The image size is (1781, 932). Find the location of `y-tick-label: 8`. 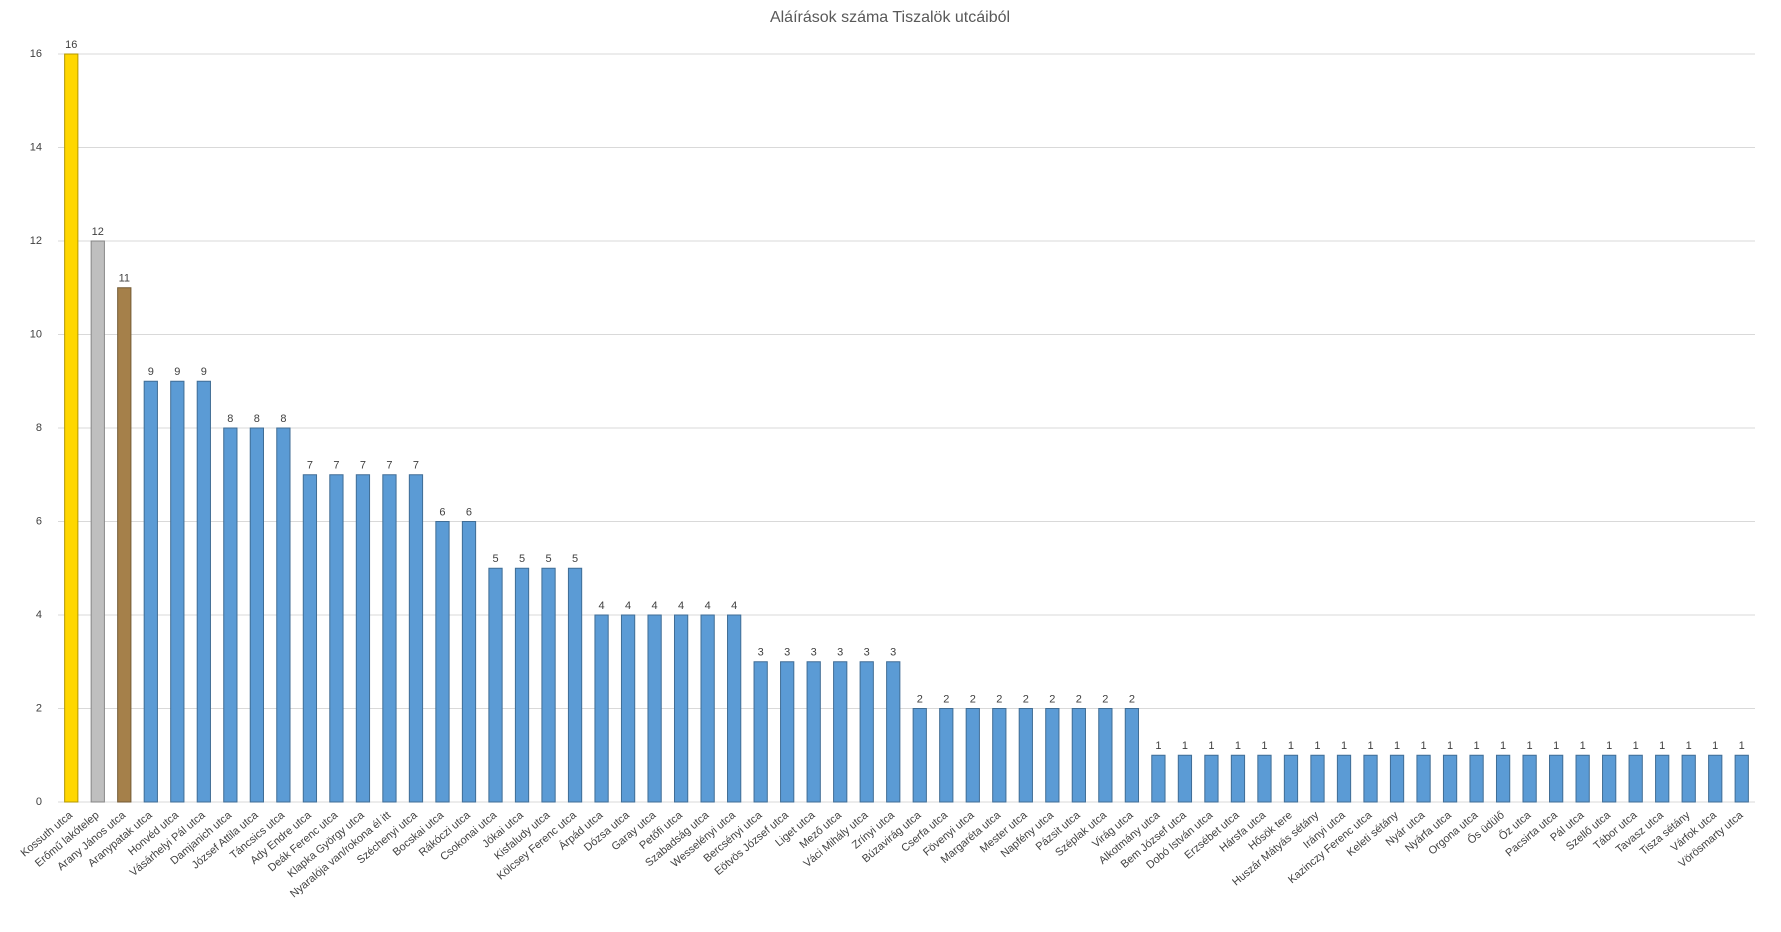

y-tick-label: 8 is located at coordinates (39, 428).